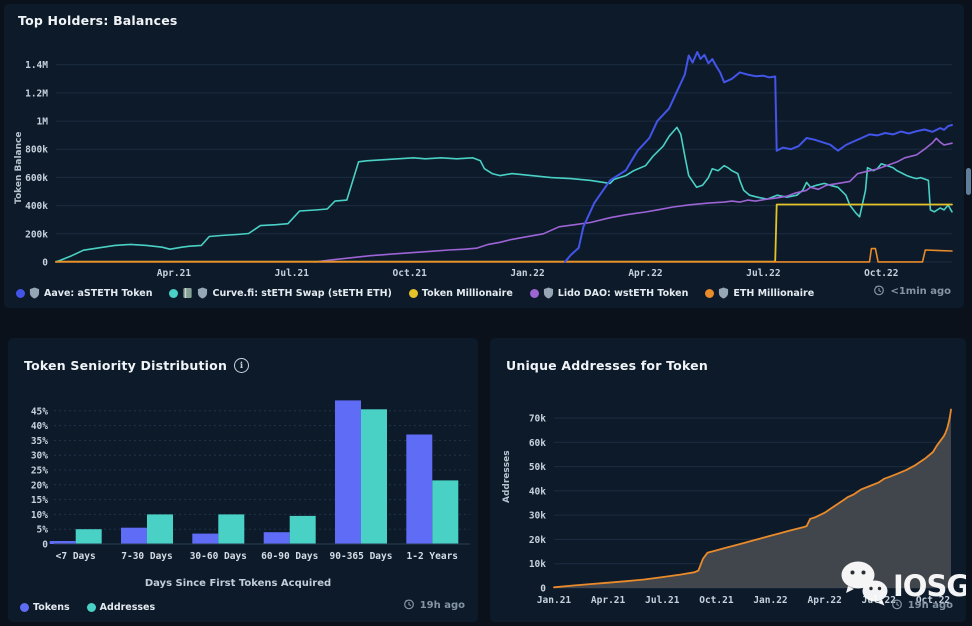 This screenshot has height=626, width=972. What do you see at coordinates (608, 600) in the screenshot?
I see `x-tick-label: Apr.21` at bounding box center [608, 600].